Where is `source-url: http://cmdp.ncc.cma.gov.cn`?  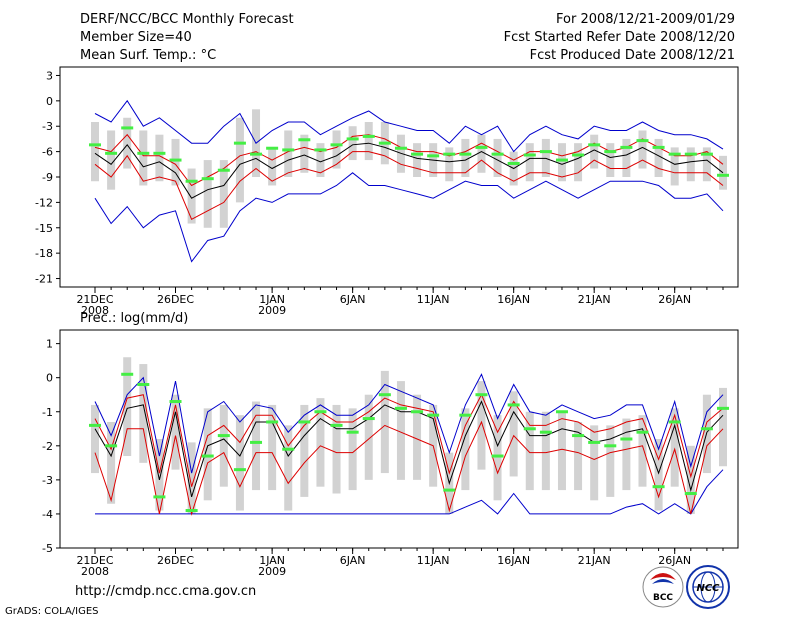 source-url: http://cmdp.ncc.cma.gov.cn is located at coordinates (165, 591).